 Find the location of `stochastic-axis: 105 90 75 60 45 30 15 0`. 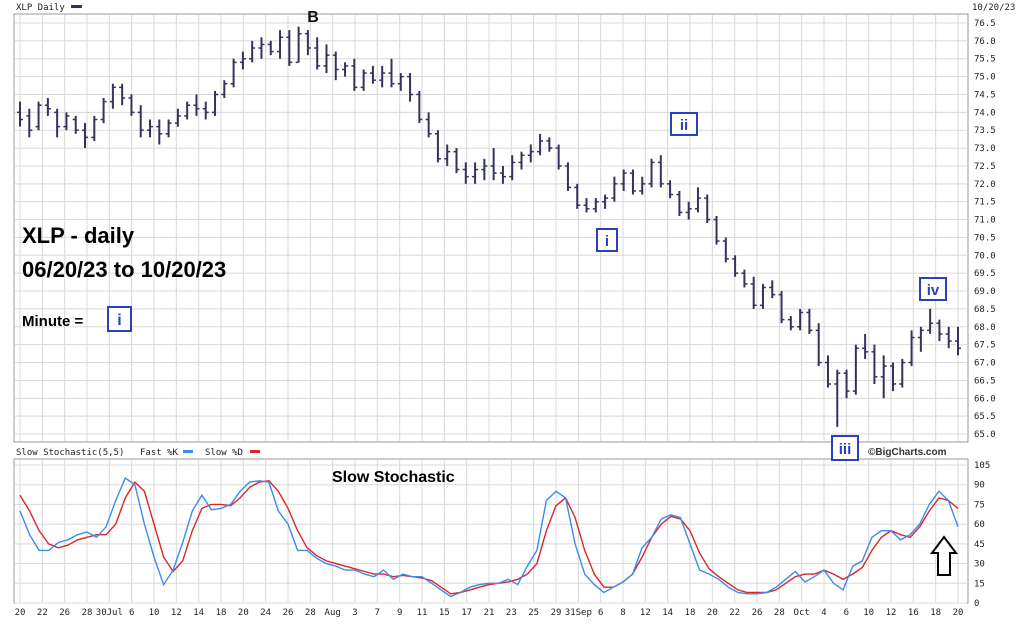

stochastic-axis: 105 90 75 60 45 30 15 0 is located at coordinates (982, 535).